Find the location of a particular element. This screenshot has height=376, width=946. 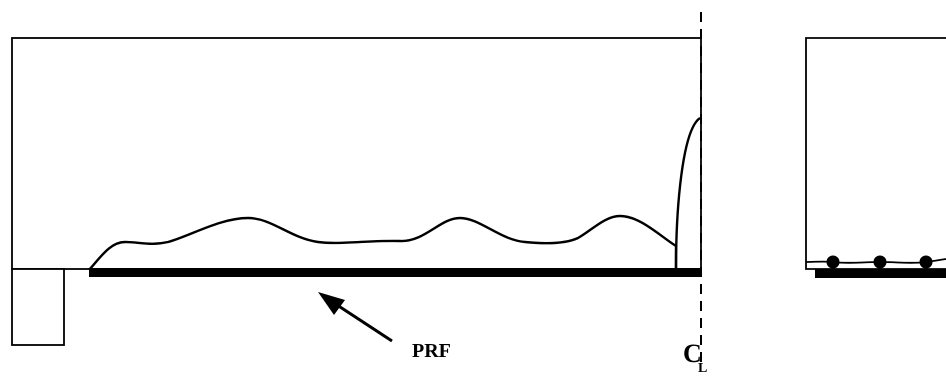

prf-plate is located at coordinates (395, 272).